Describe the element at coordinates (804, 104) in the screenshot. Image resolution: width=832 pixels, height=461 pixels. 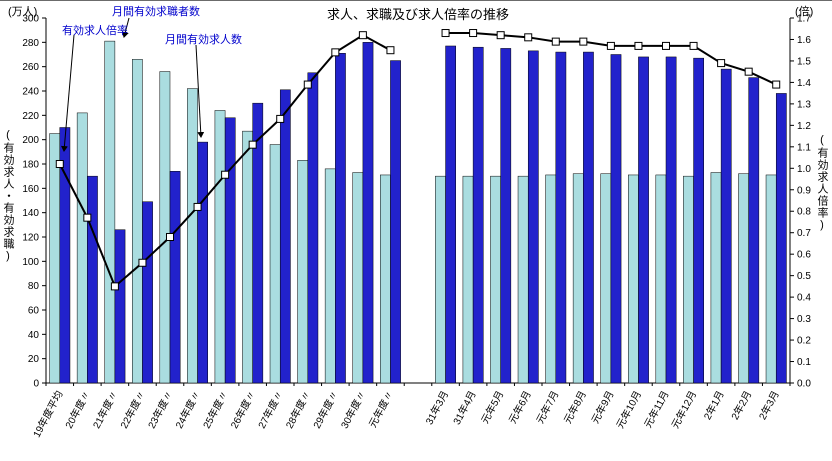
I see `right-tick-label: 1.3` at that location.